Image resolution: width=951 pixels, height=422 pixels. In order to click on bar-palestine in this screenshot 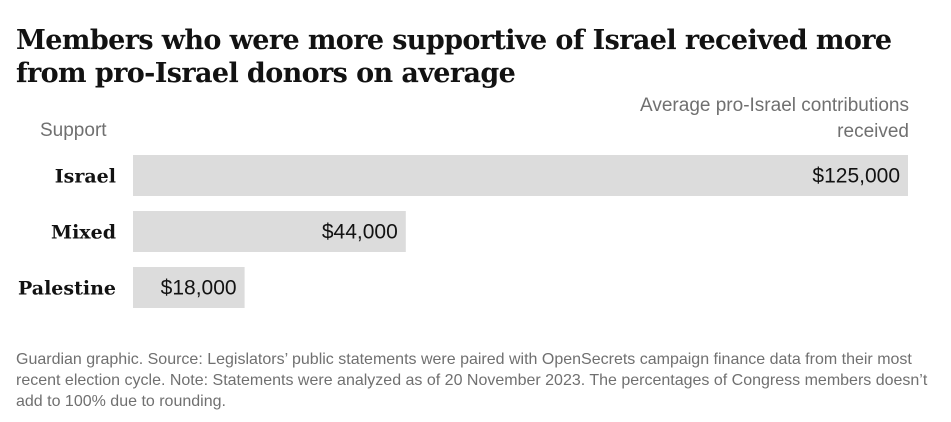, I will do `click(189, 287)`.